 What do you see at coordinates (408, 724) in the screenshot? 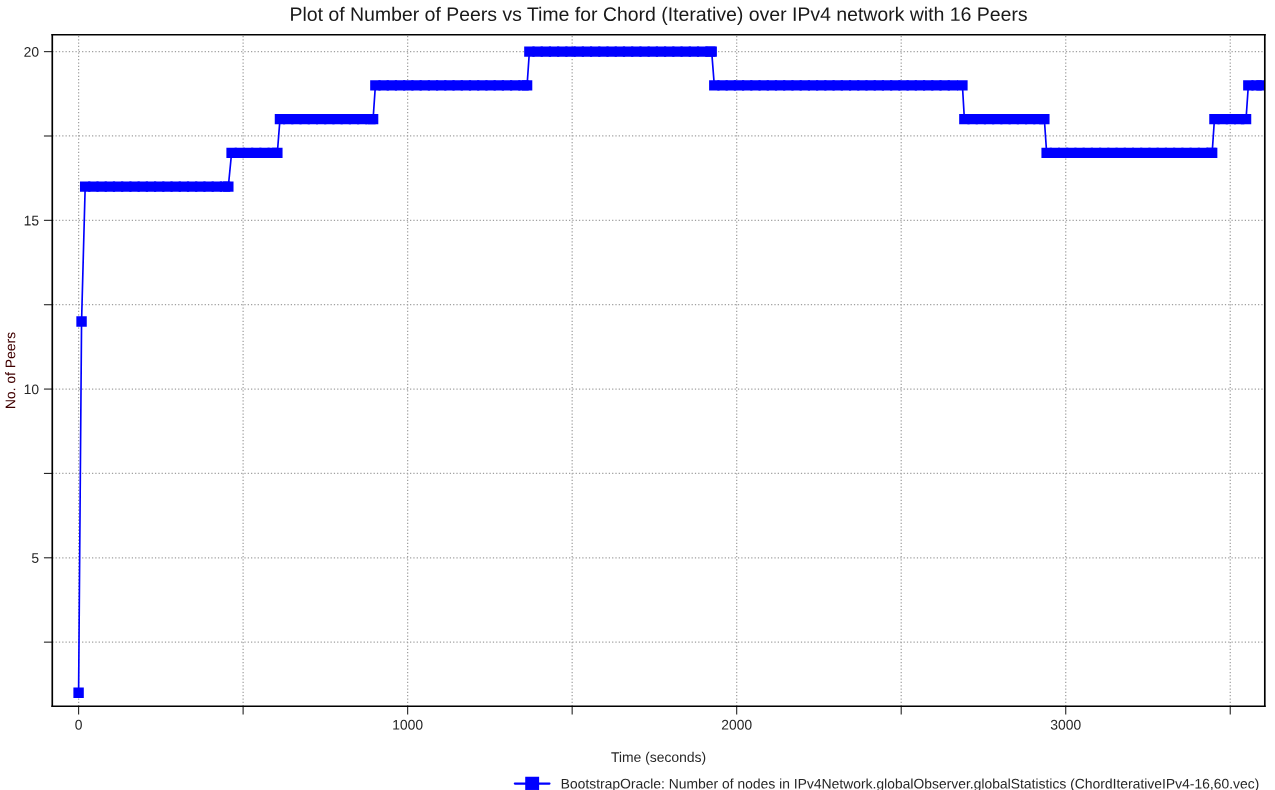
I see `x-tick-label: 1000` at bounding box center [408, 724].